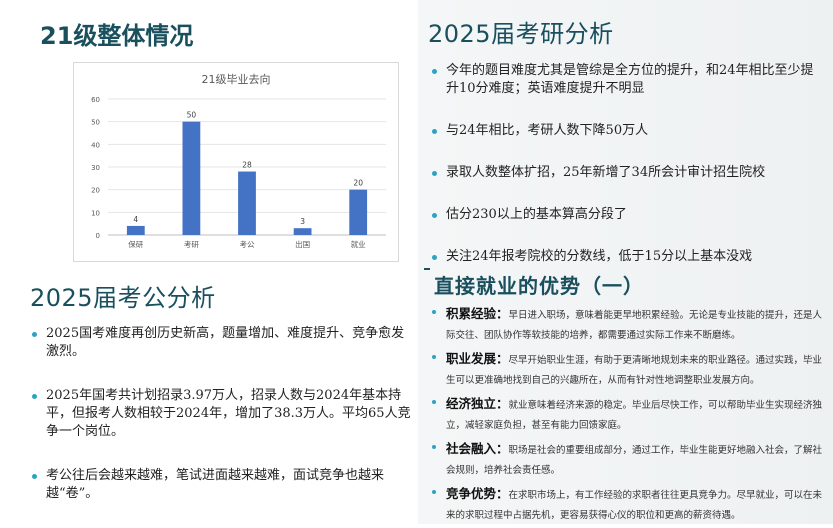 The image size is (833, 528). I want to click on title-accent-mark, so click(427, 269).